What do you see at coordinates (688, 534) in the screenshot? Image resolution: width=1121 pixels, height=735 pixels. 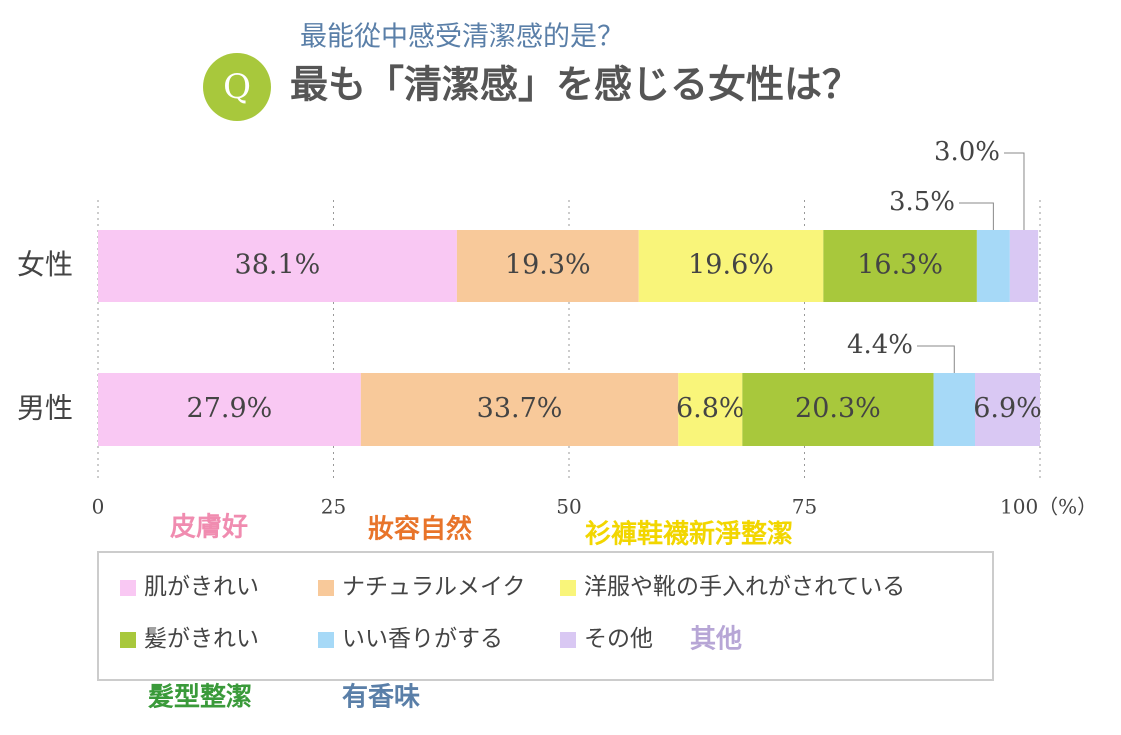 I see `annotation: 衫褲鞋襪新淨整潔` at bounding box center [688, 534].